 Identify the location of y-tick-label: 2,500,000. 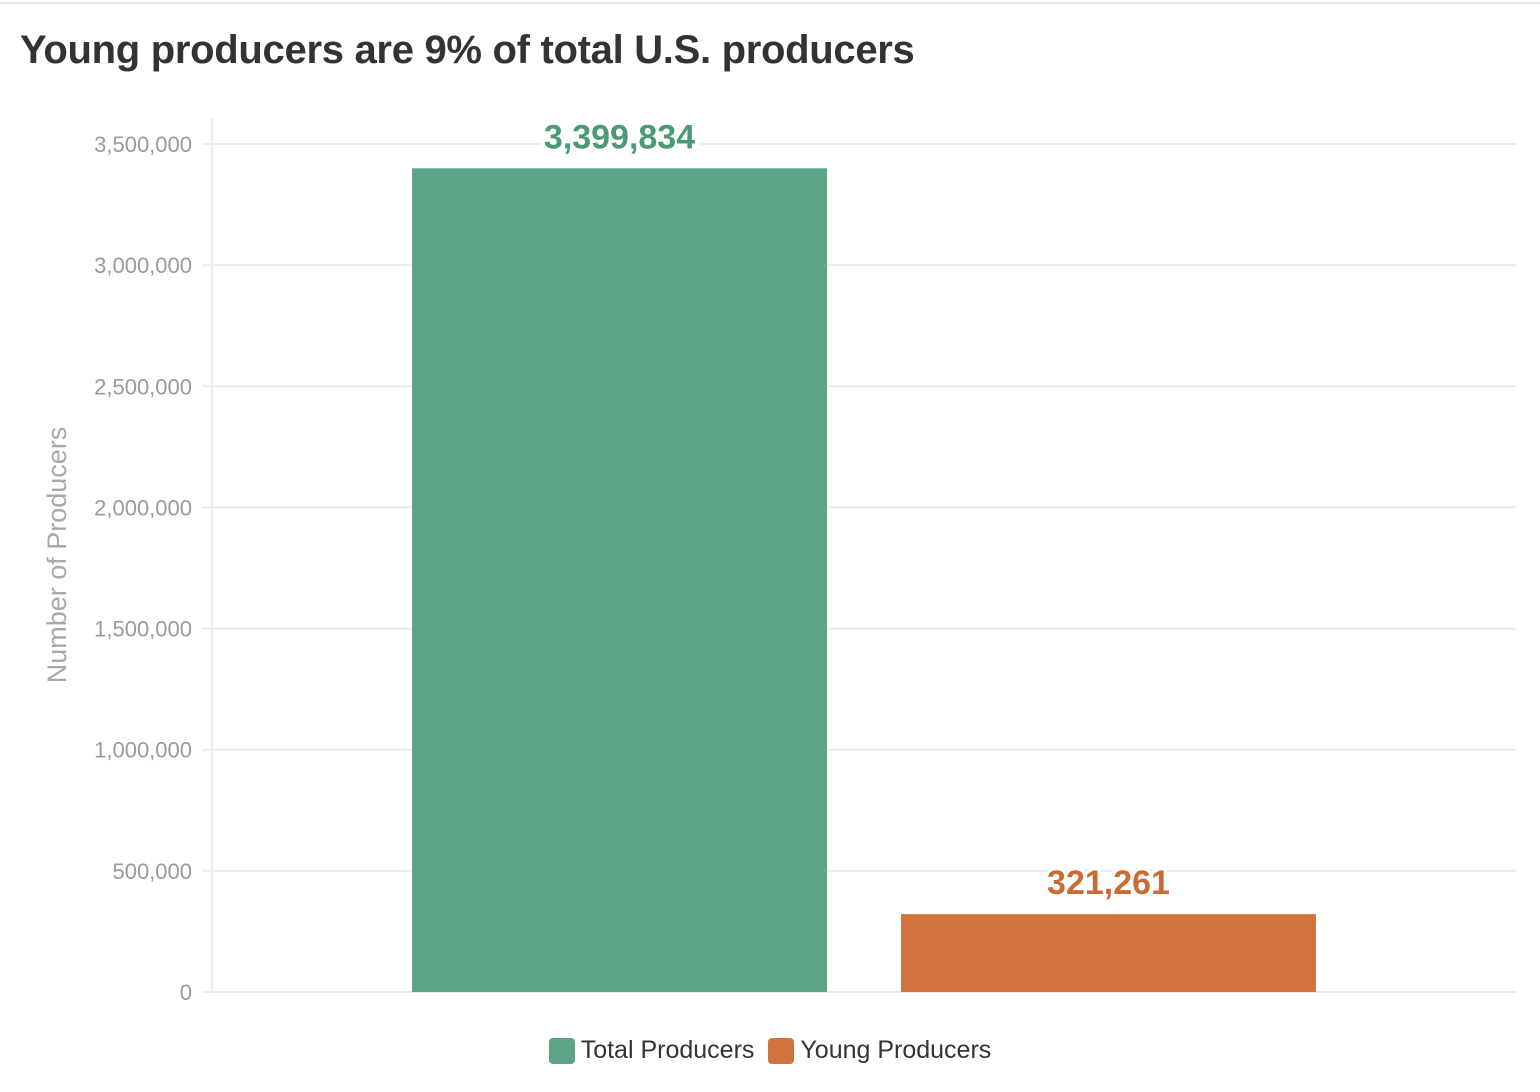
(143, 386).